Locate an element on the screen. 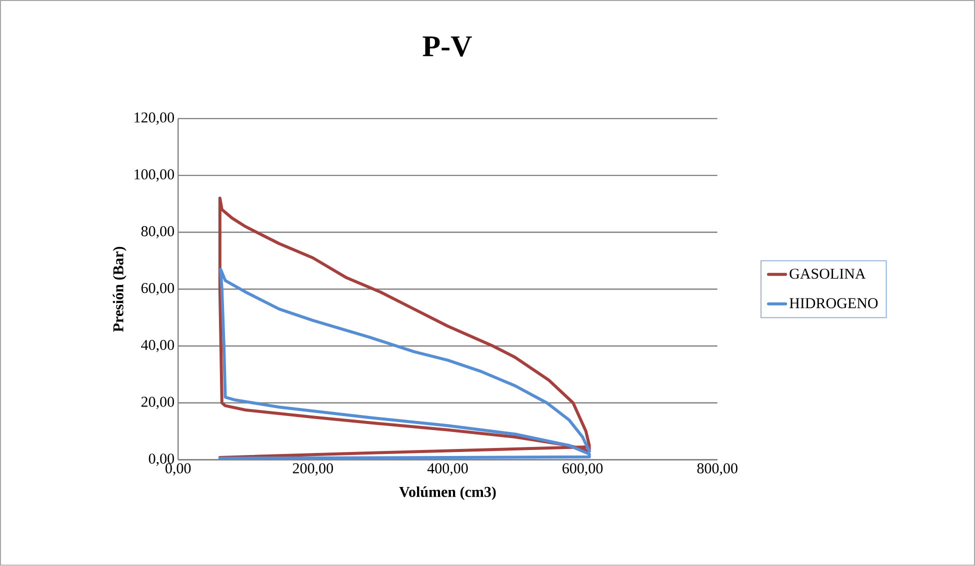  y-tick-label: 20,00 is located at coordinates (157, 403).